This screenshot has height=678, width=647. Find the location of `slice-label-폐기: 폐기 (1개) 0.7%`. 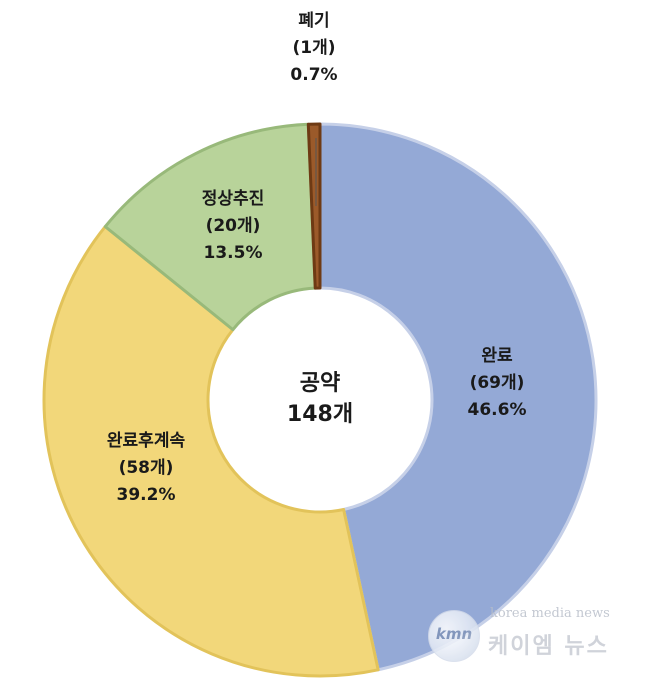

slice-label-폐기: 폐기 (1개) 0.7% is located at coordinates (313, 48).